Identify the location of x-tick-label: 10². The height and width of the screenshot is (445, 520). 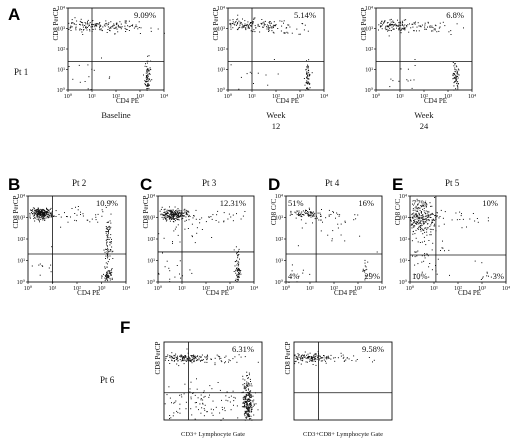
(206, 289).